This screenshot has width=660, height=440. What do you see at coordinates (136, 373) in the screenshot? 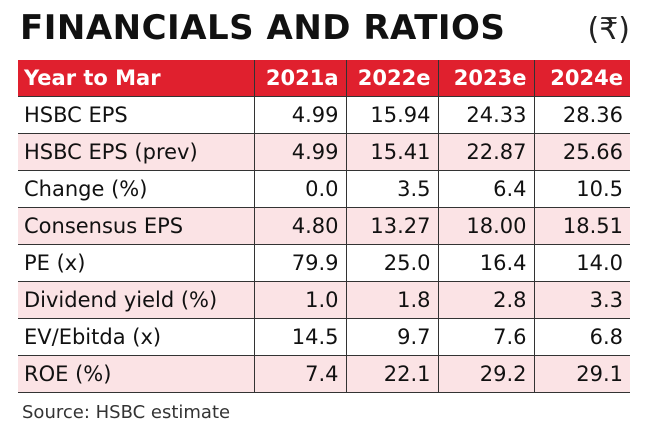
I see `row-label: ROE (%)` at bounding box center [136, 373].